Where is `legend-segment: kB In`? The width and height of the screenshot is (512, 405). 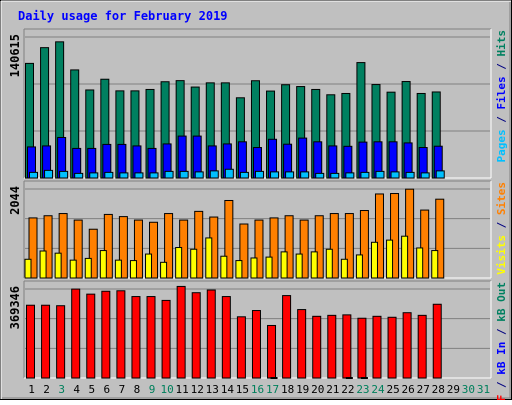
legend-segment: kB In is located at coordinates (501, 358).